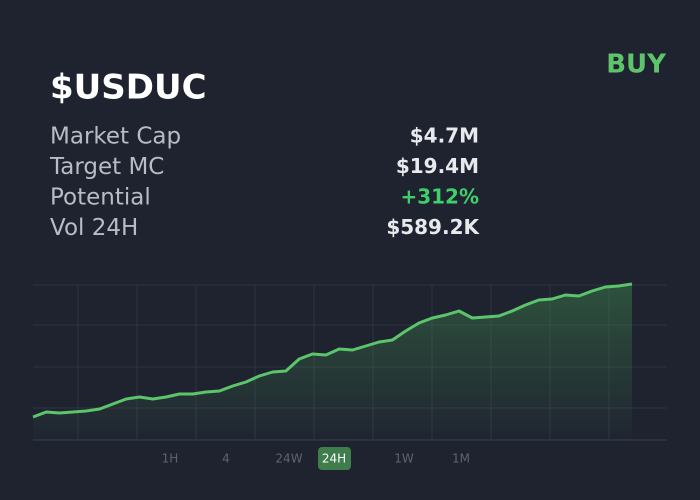 Image resolution: width=700 pixels, height=500 pixels. Describe the element at coordinates (115, 137) in the screenshot. I see `stat-label: Market Cap` at that location.